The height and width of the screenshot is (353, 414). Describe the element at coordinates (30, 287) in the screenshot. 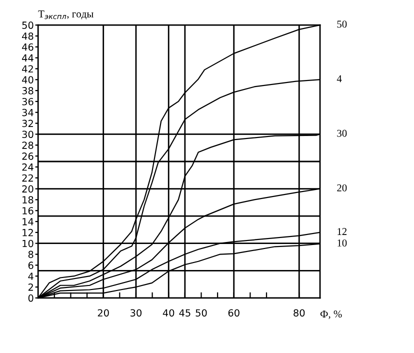

I see `y-tick-label: 2` at that location.